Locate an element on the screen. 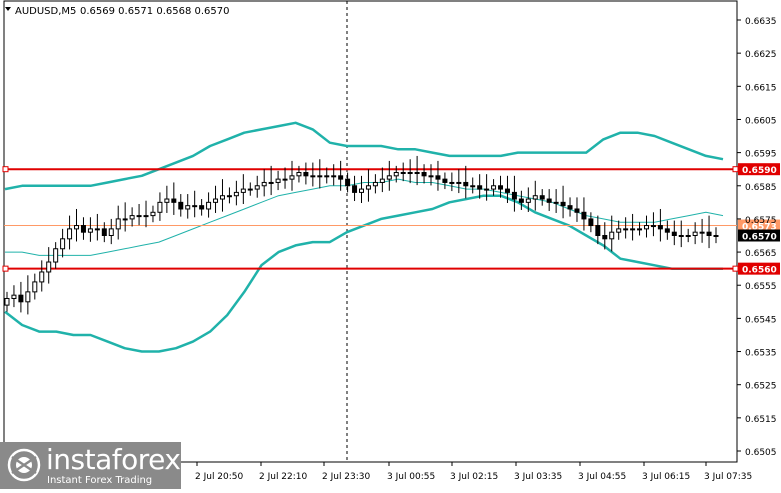 This screenshot has height=493, width=781. y-tick-label: 0.6575 is located at coordinates (761, 221).